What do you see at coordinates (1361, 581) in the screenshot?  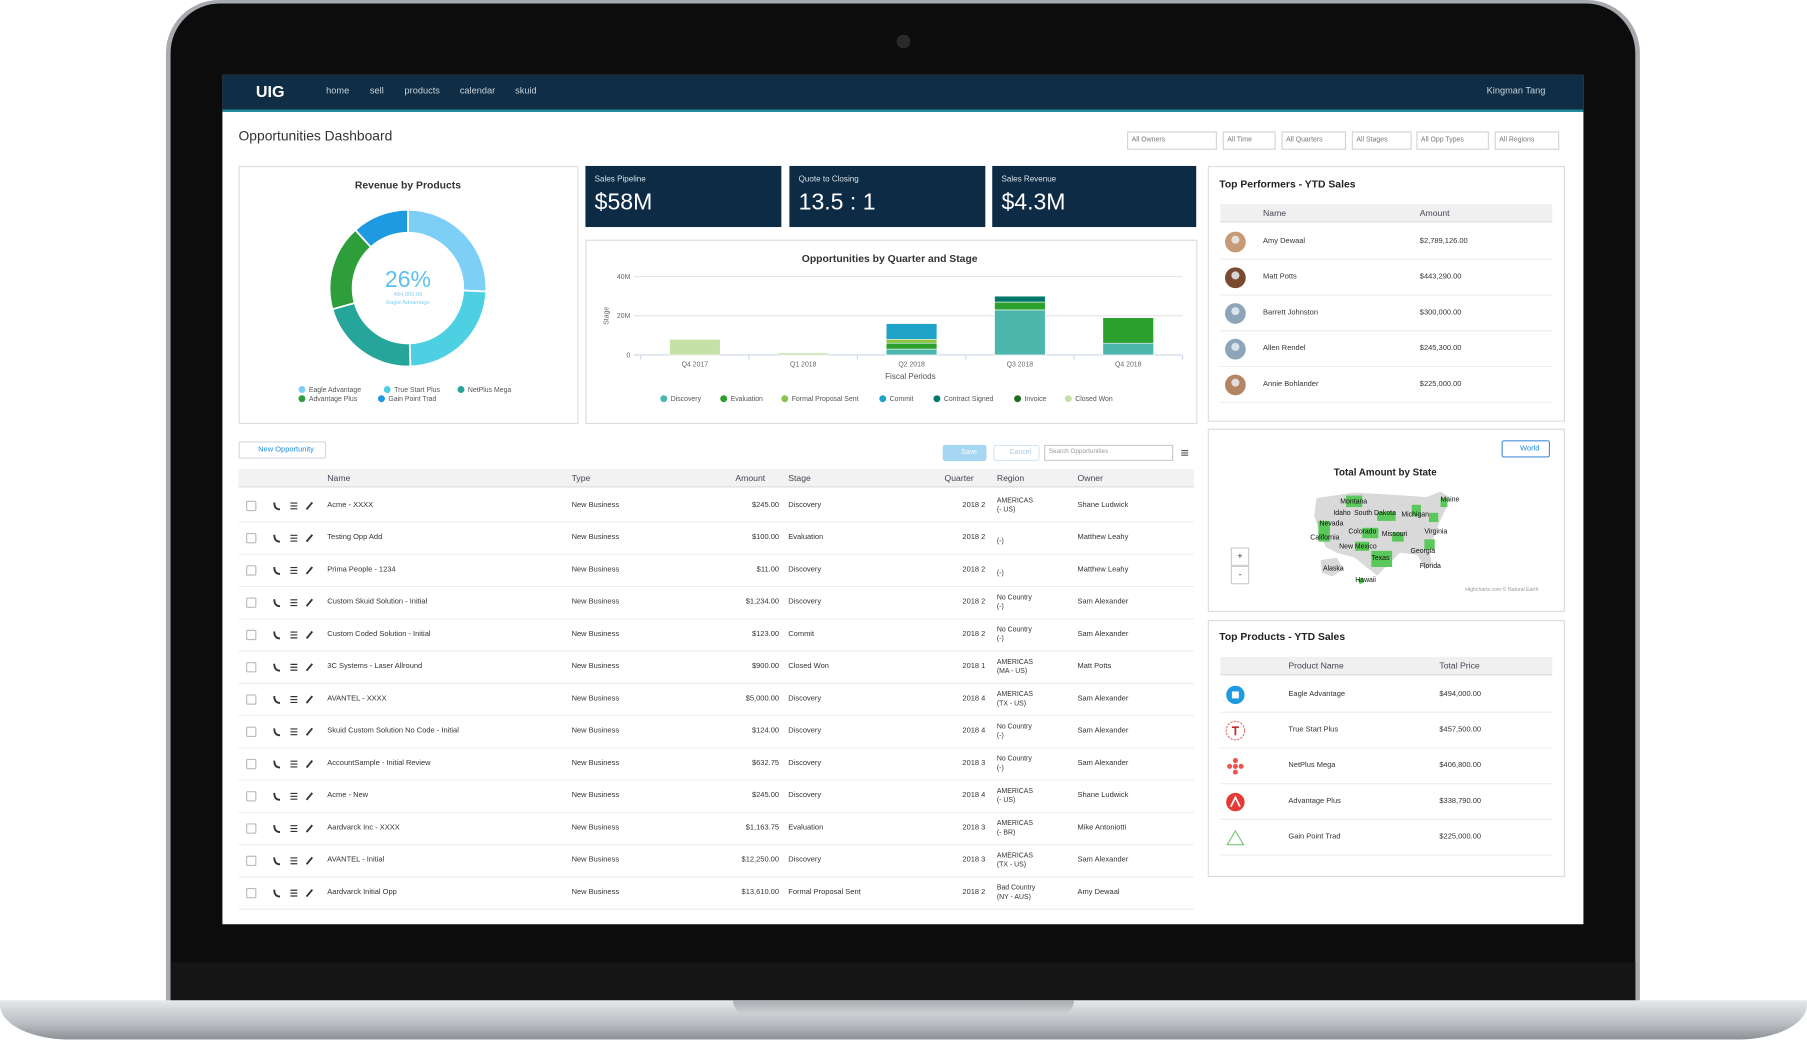 I see `hawaii` at bounding box center [1361, 581].